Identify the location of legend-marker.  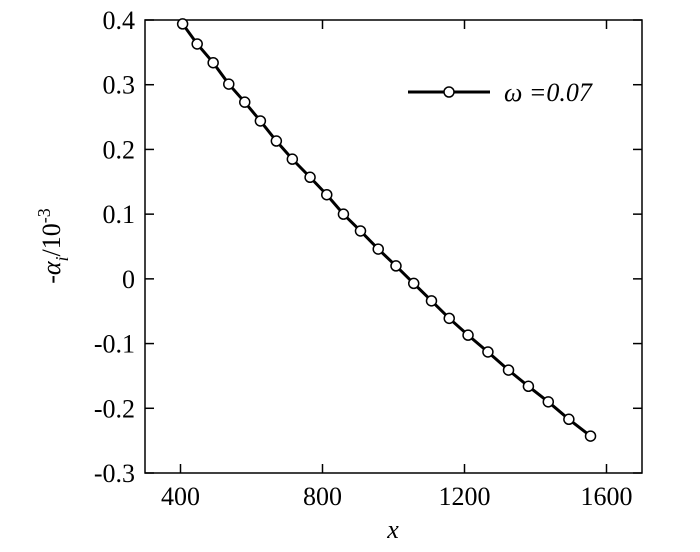
(449, 92).